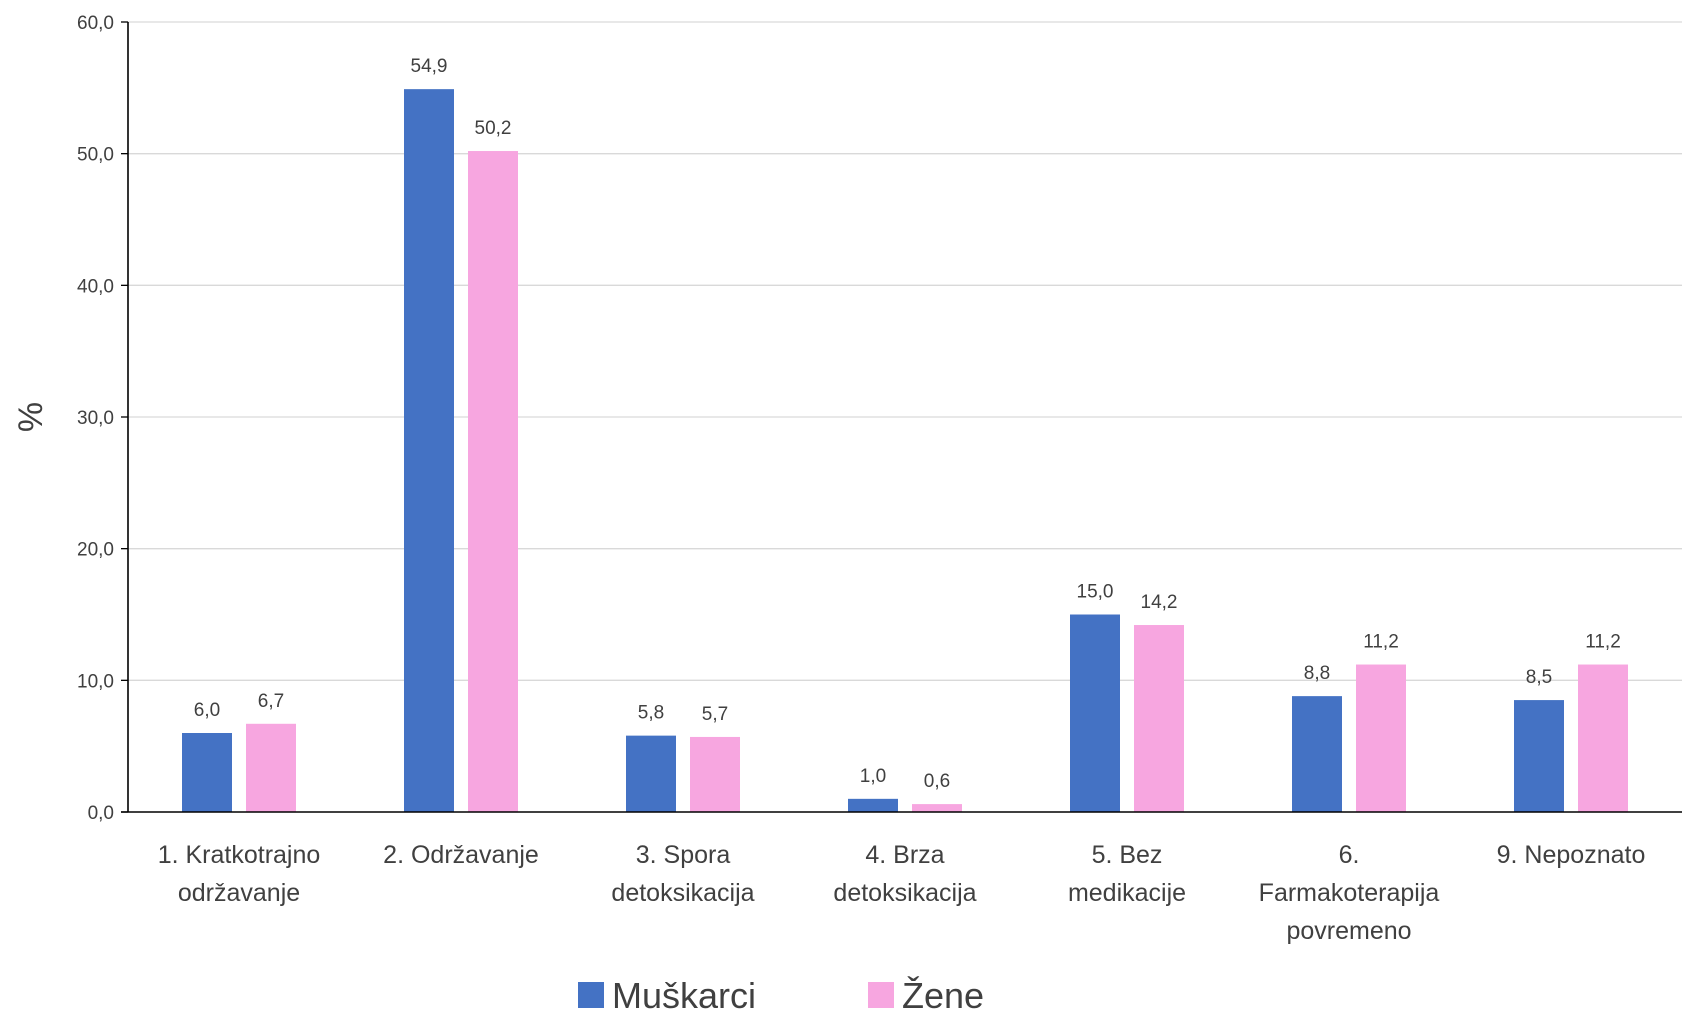 This screenshot has width=1682, height=1024. Describe the element at coordinates (1348, 931) in the screenshot. I see `x-tick-label-line: povremeno` at that location.